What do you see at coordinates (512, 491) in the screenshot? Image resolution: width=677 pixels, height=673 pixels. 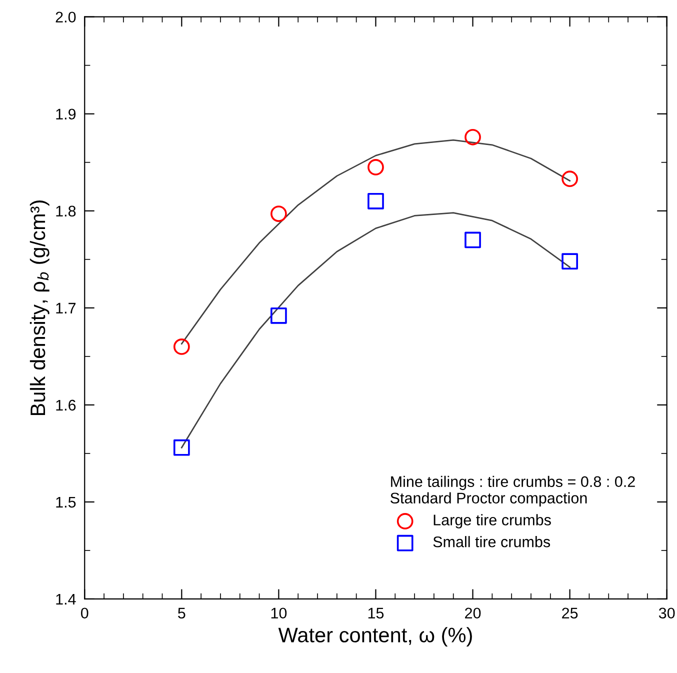 I see `legend-title: Mine tailings : tire crumbs = 0.8 : 0.2 Standard Proctor compaction` at bounding box center [512, 491].